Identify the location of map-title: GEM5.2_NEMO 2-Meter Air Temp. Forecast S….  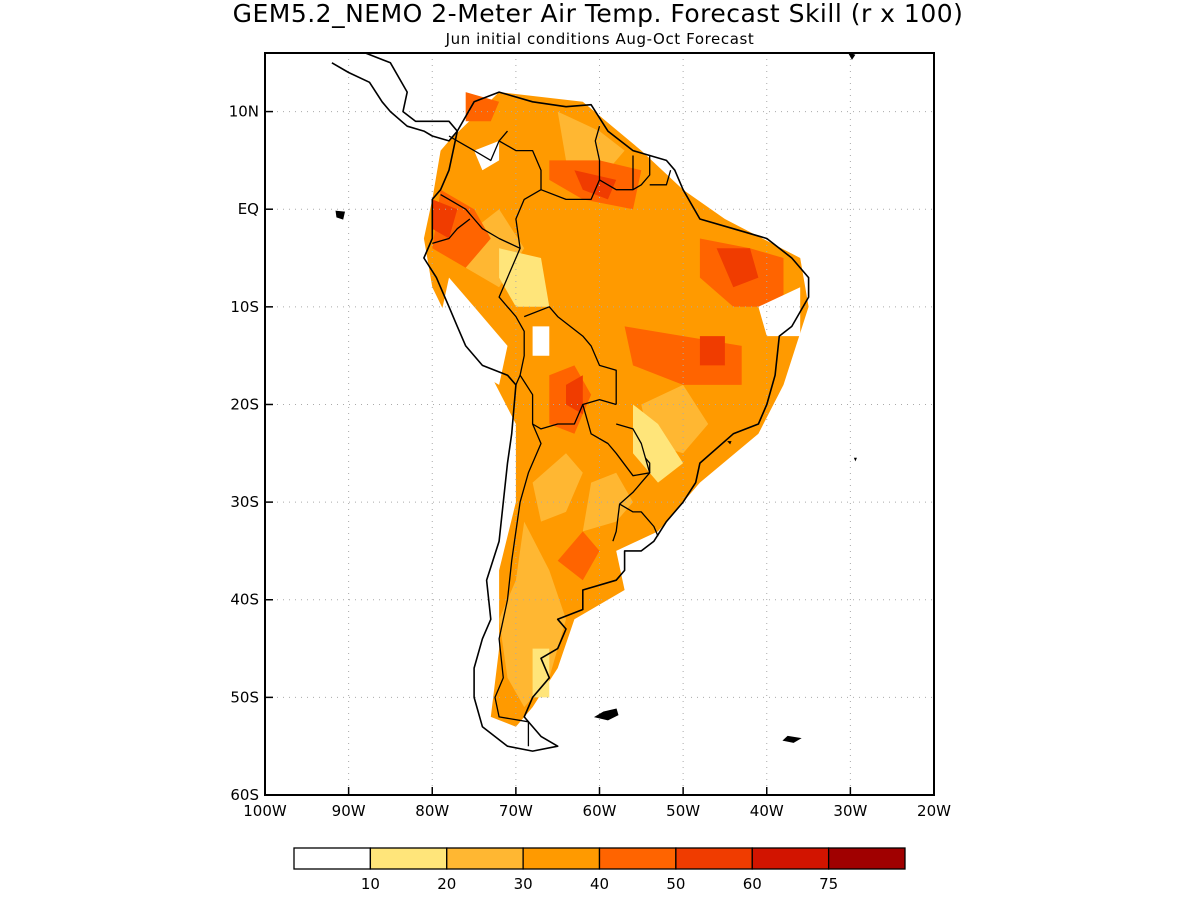
(598, 14).